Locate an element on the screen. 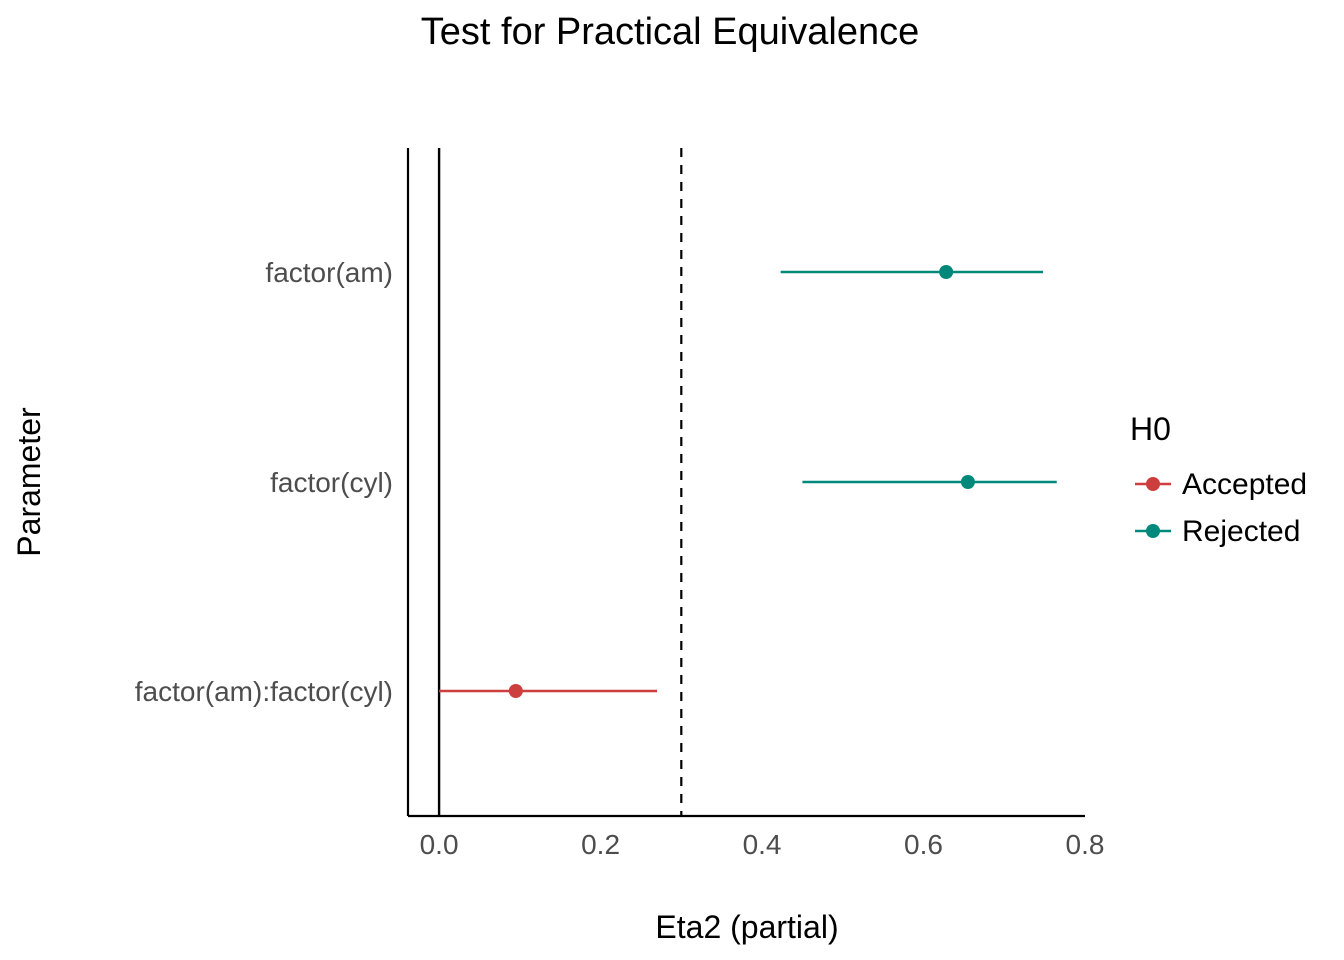  x-tick-label: 0.2 is located at coordinates (600, 844).